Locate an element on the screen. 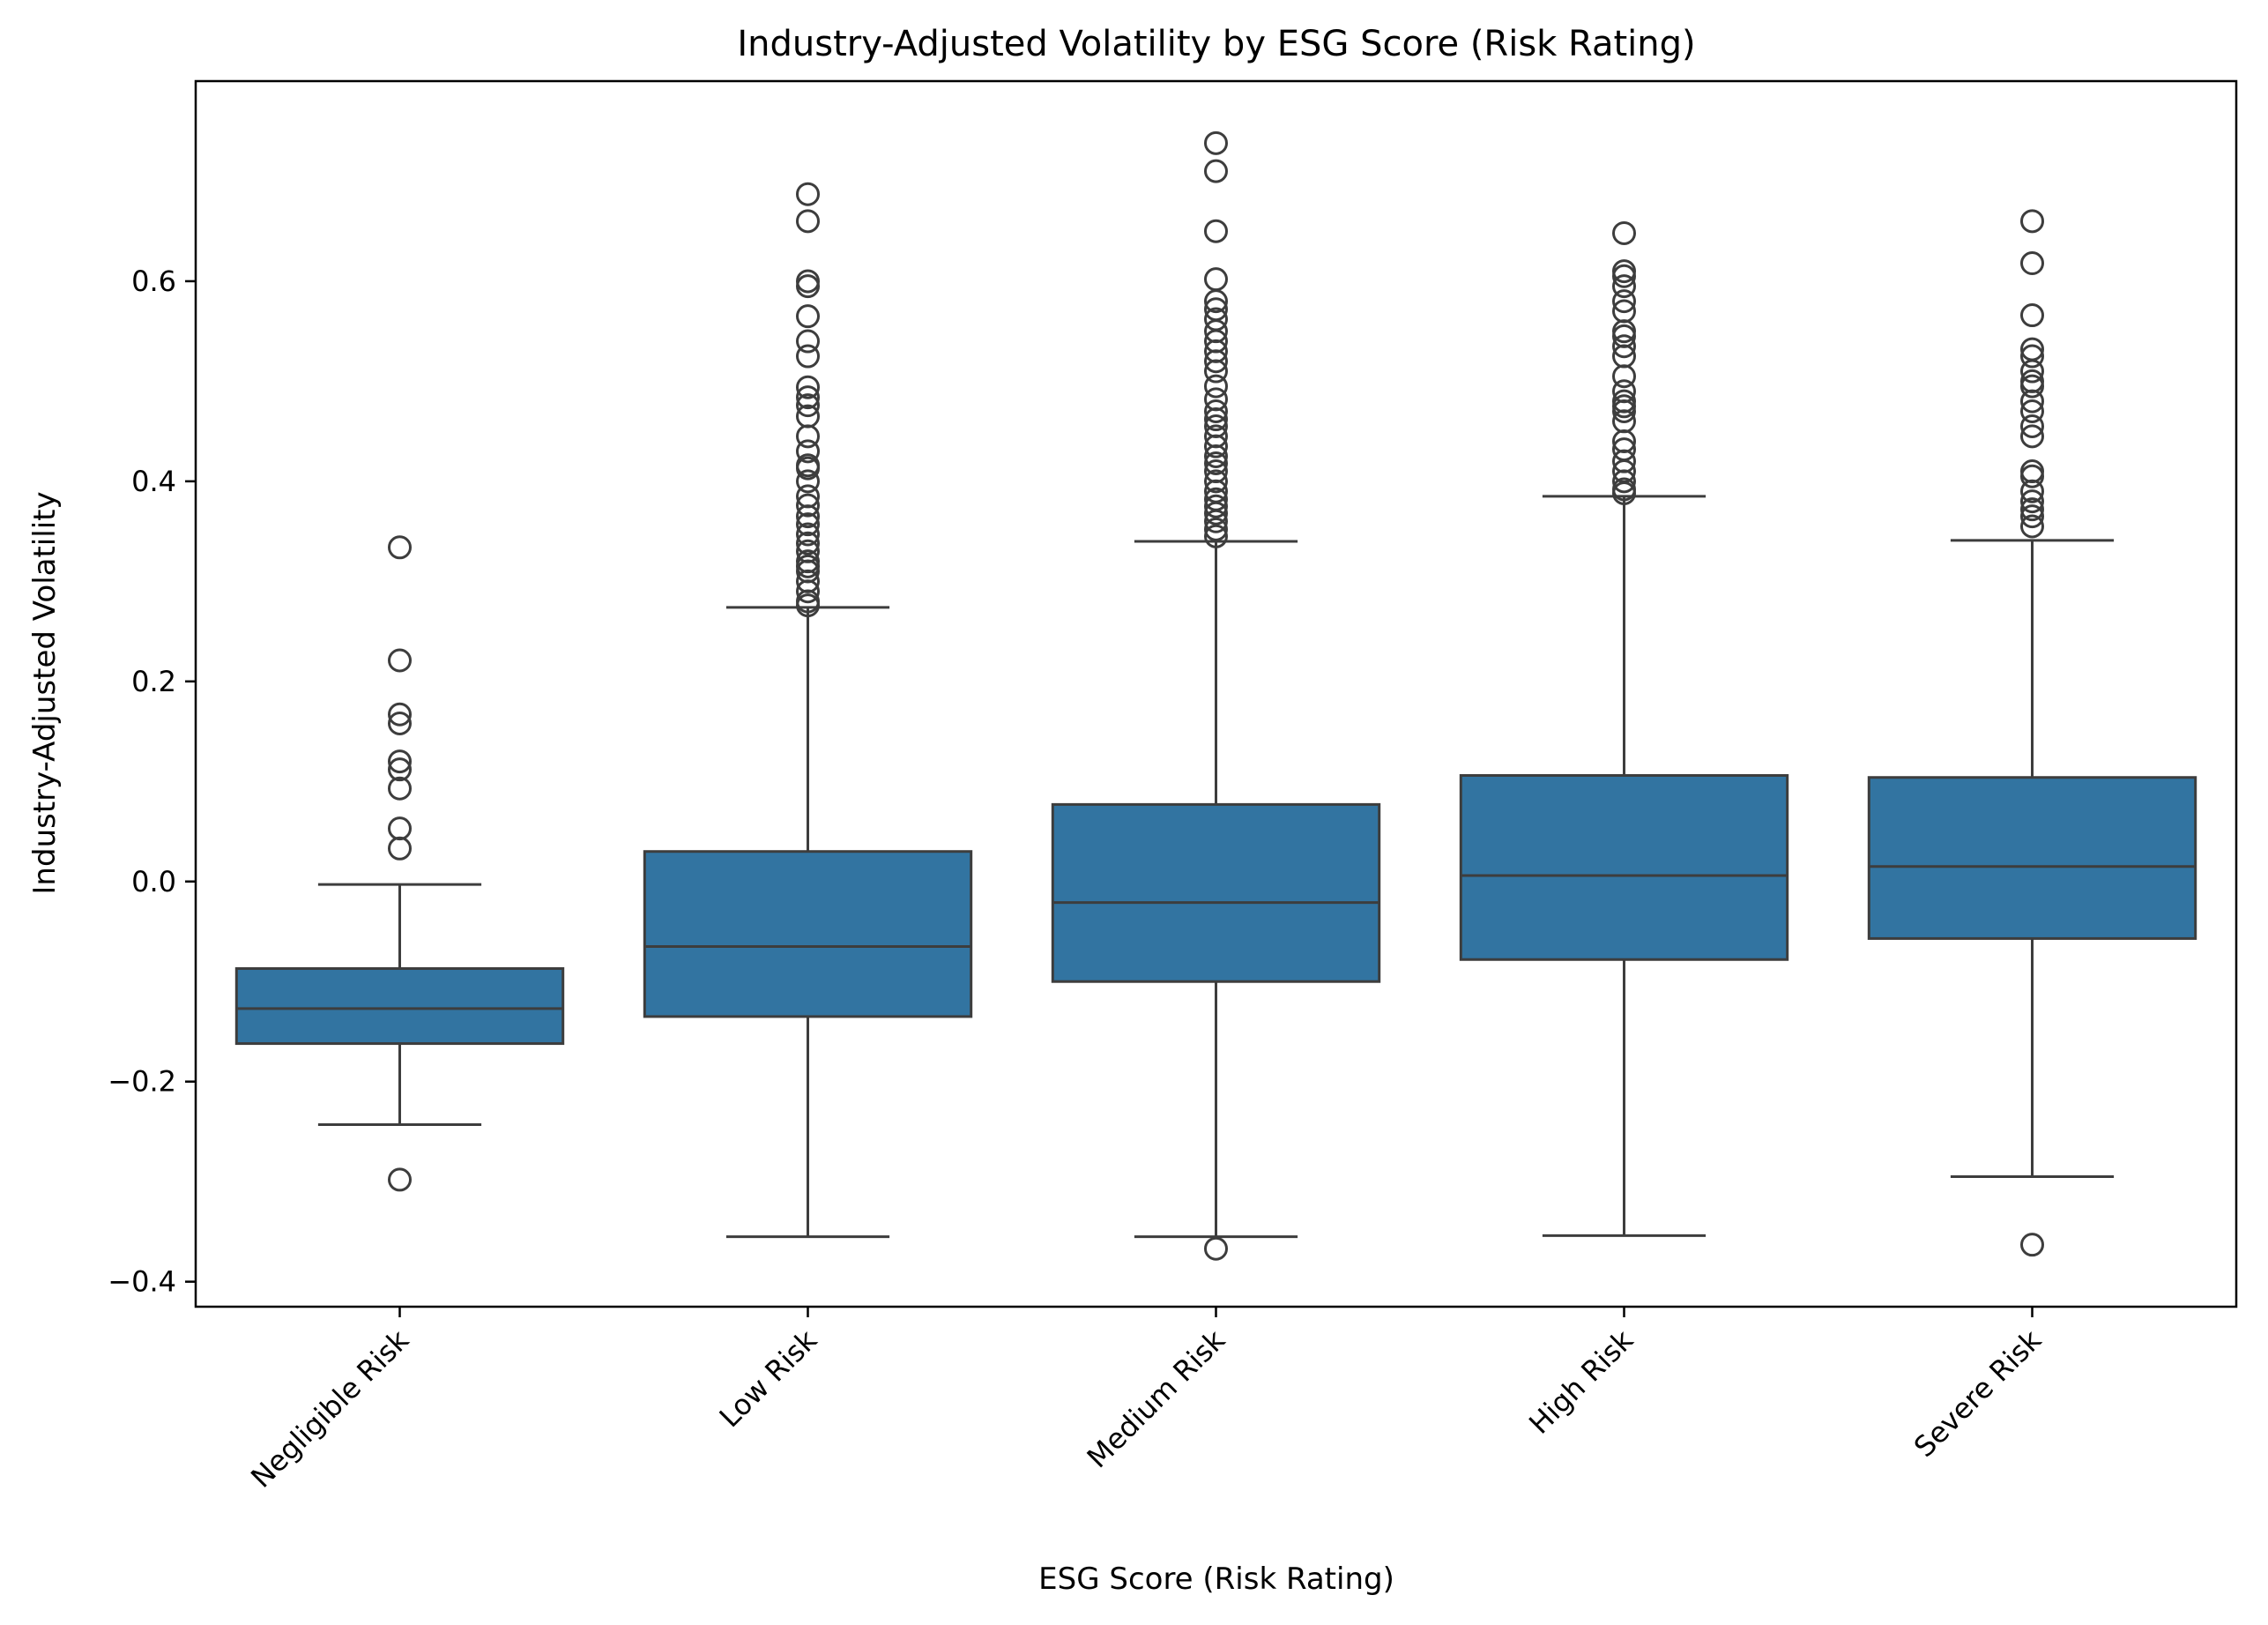 This screenshot has height=1625, width=2268. y-tick-label: 0.6 is located at coordinates (153, 281).